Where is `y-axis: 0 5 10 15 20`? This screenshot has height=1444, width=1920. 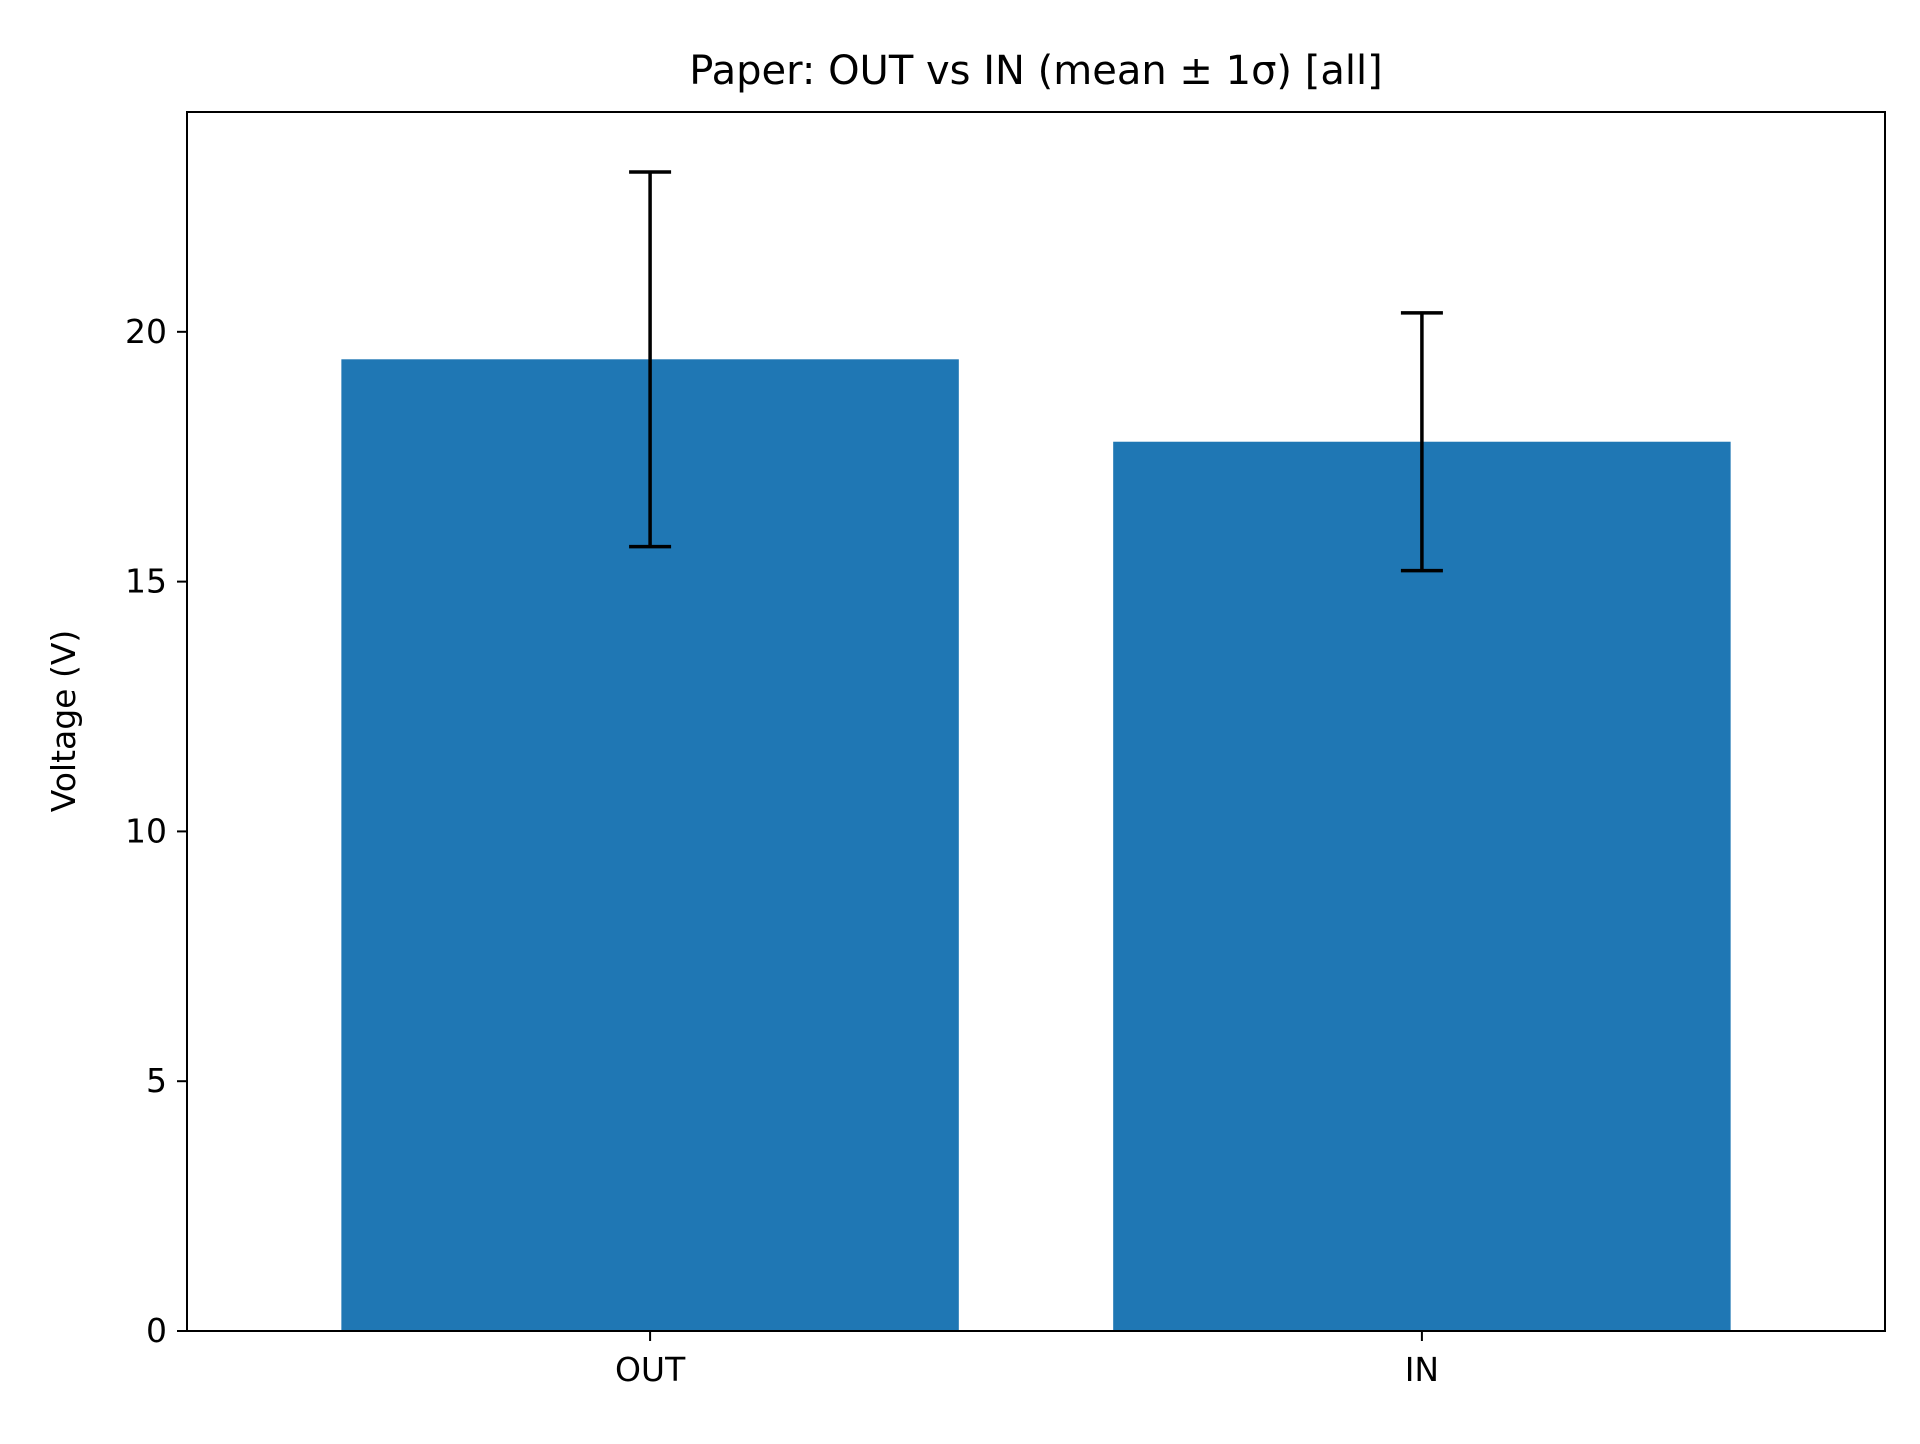
y-axis: 0 5 10 15 20 is located at coordinates (156, 831).